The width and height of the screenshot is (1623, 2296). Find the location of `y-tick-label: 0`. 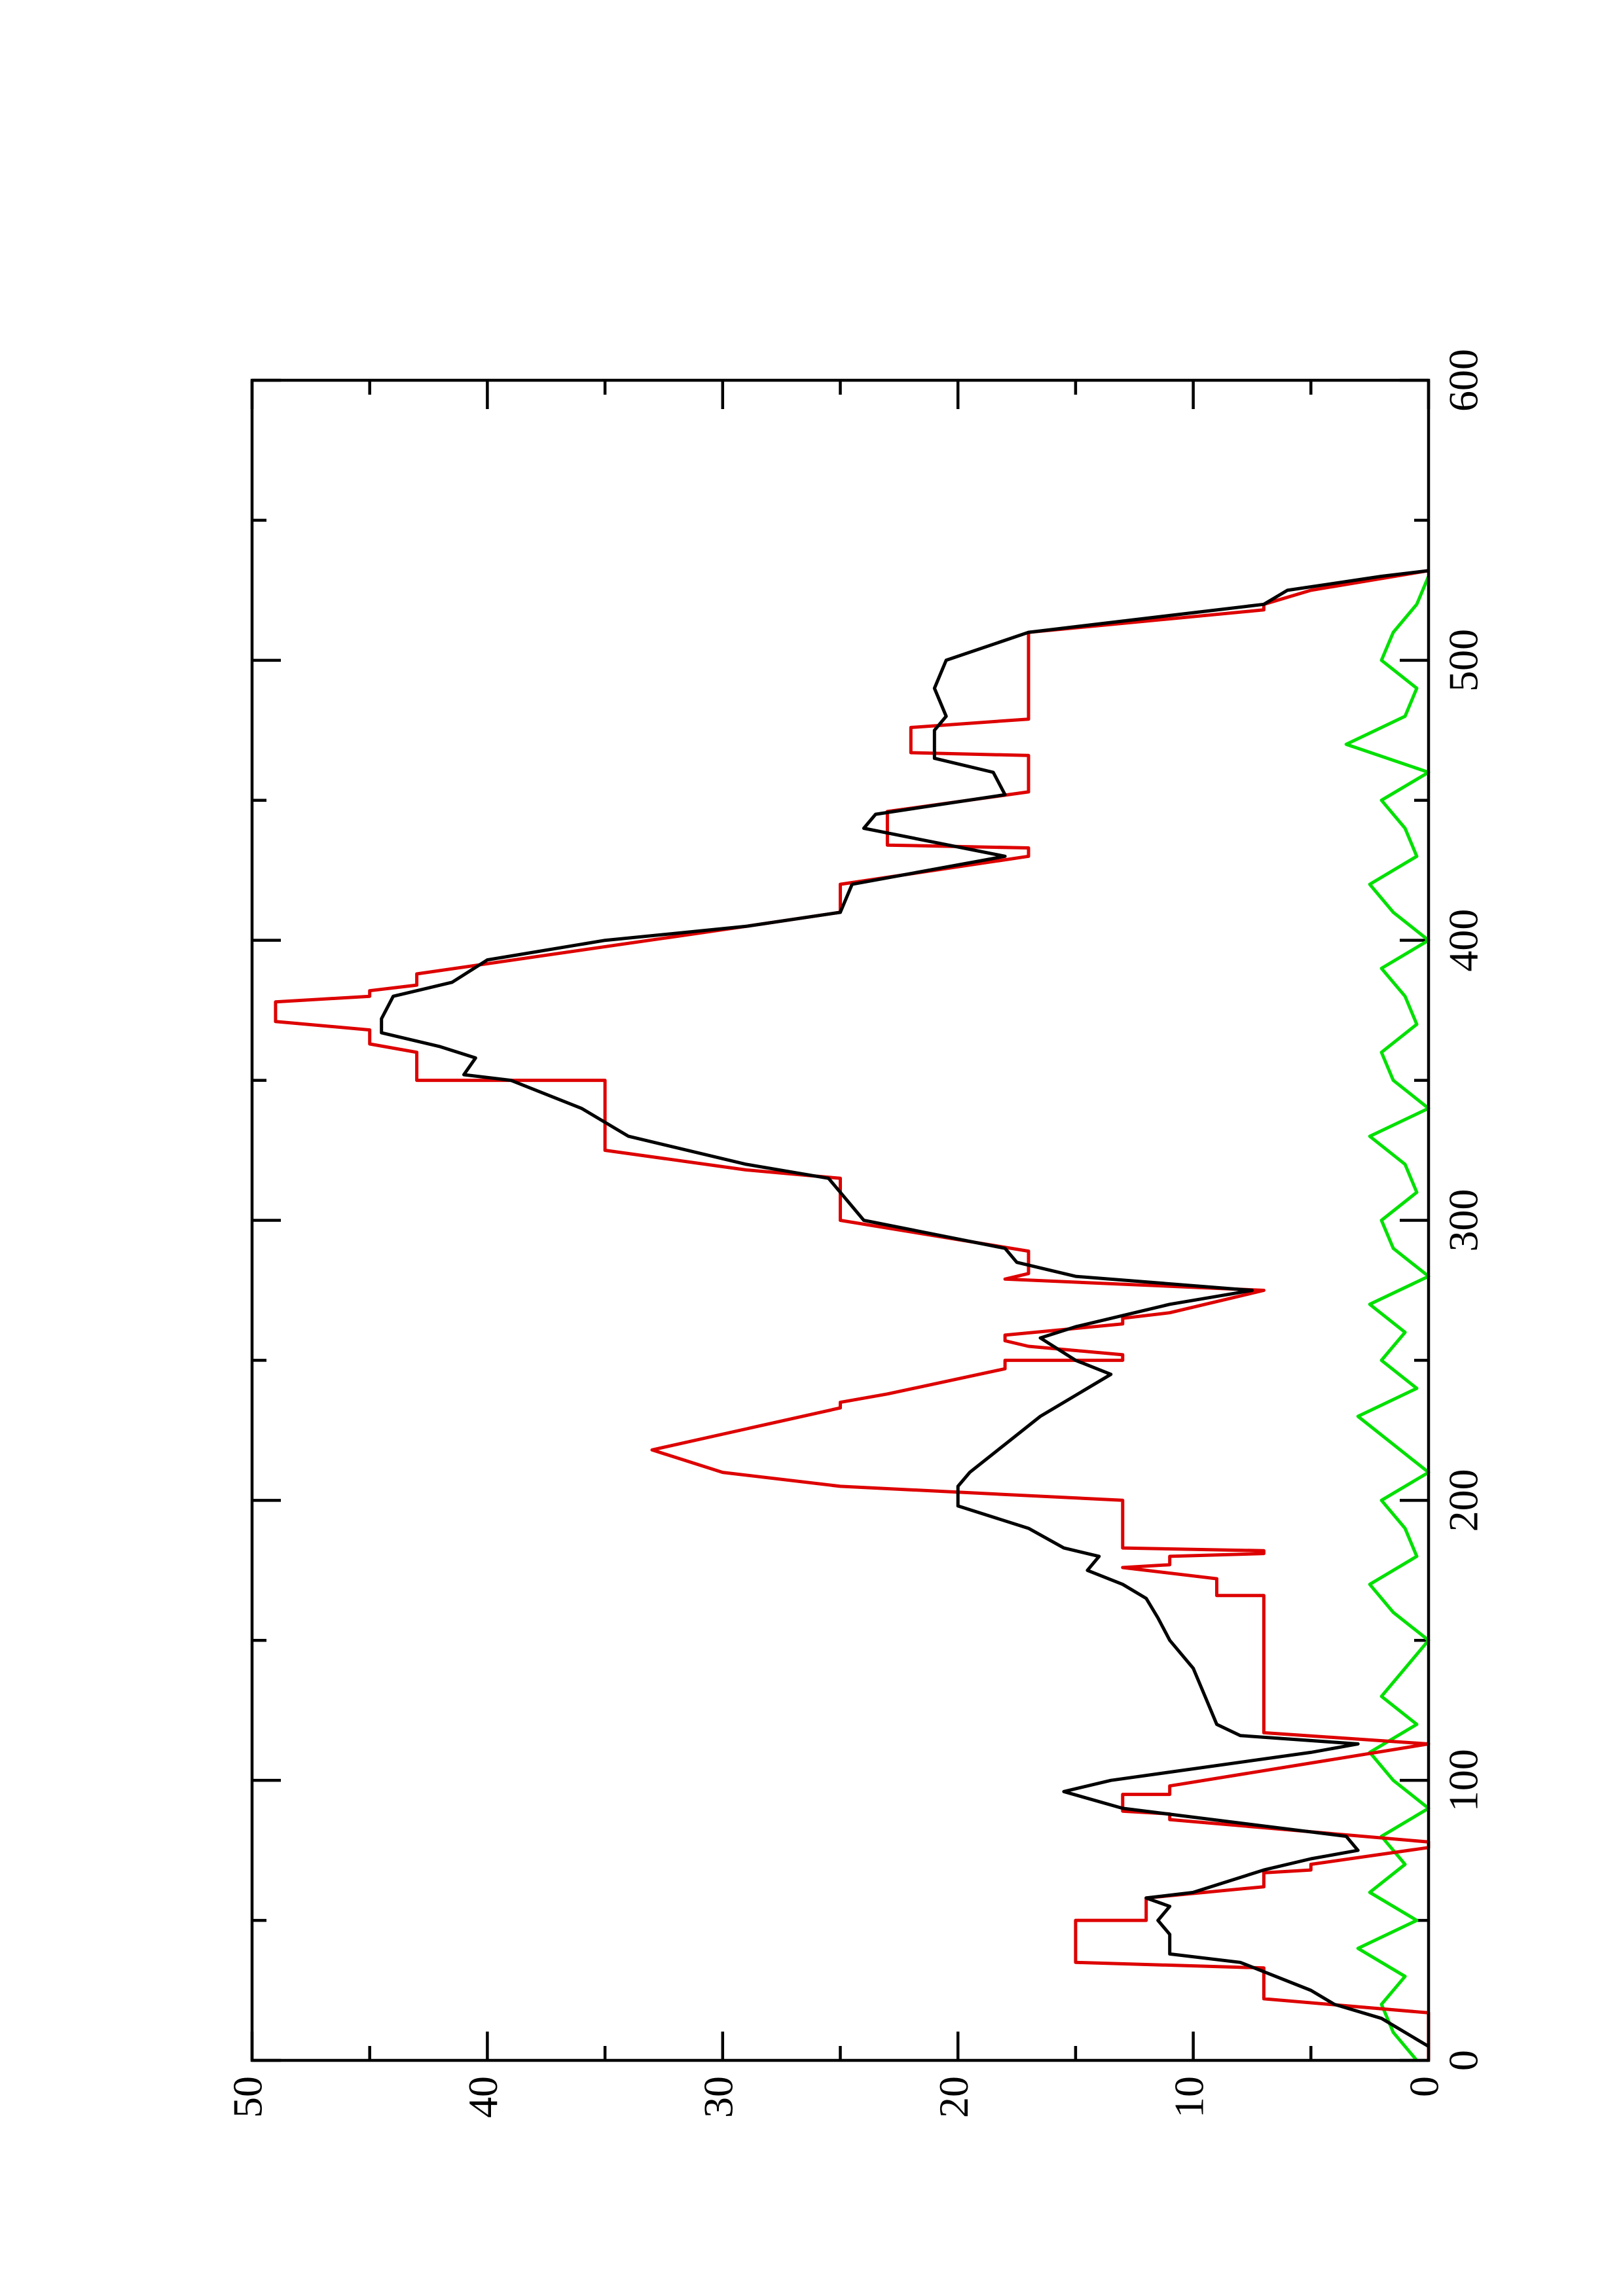

y-tick-label: 0 is located at coordinates (1424, 2086).